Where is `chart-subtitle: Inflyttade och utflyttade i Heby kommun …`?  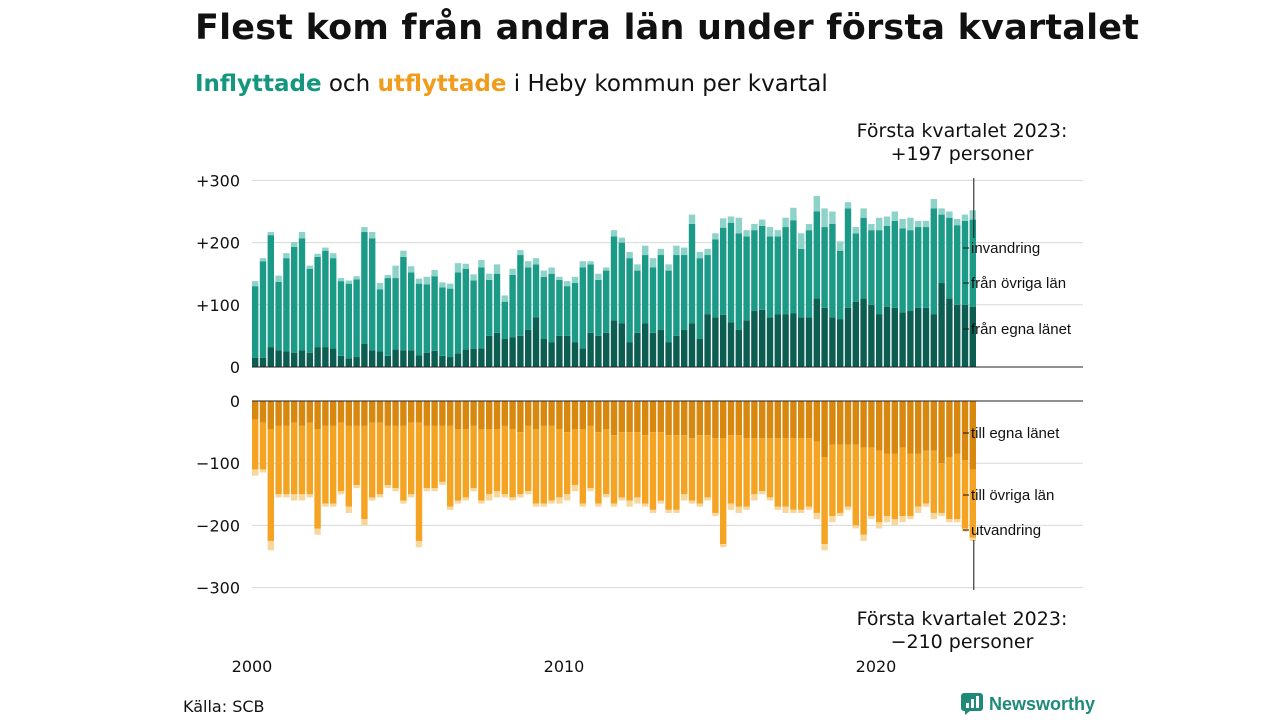
chart-subtitle: Inflyttade och utflyttade i Heby kommun … is located at coordinates (511, 84).